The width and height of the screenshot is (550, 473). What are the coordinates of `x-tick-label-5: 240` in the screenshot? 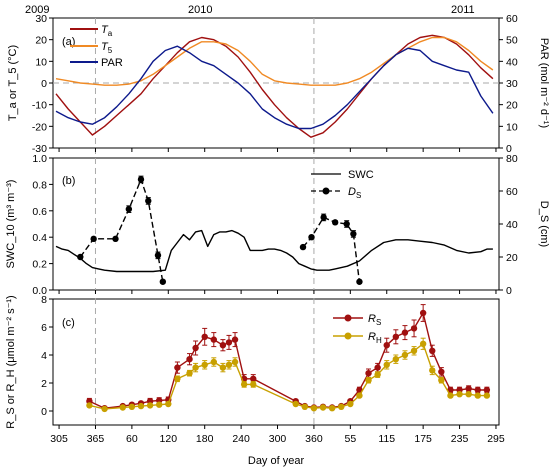 It's located at (241, 439).